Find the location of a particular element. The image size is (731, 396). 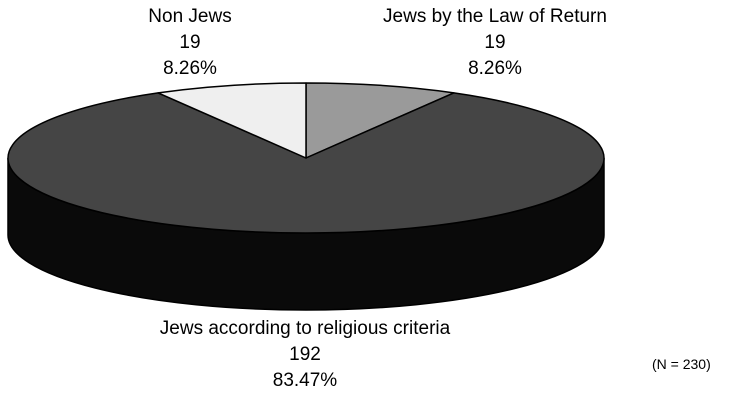

slice-name: Jews according to religious criteria is located at coordinates (305, 328).